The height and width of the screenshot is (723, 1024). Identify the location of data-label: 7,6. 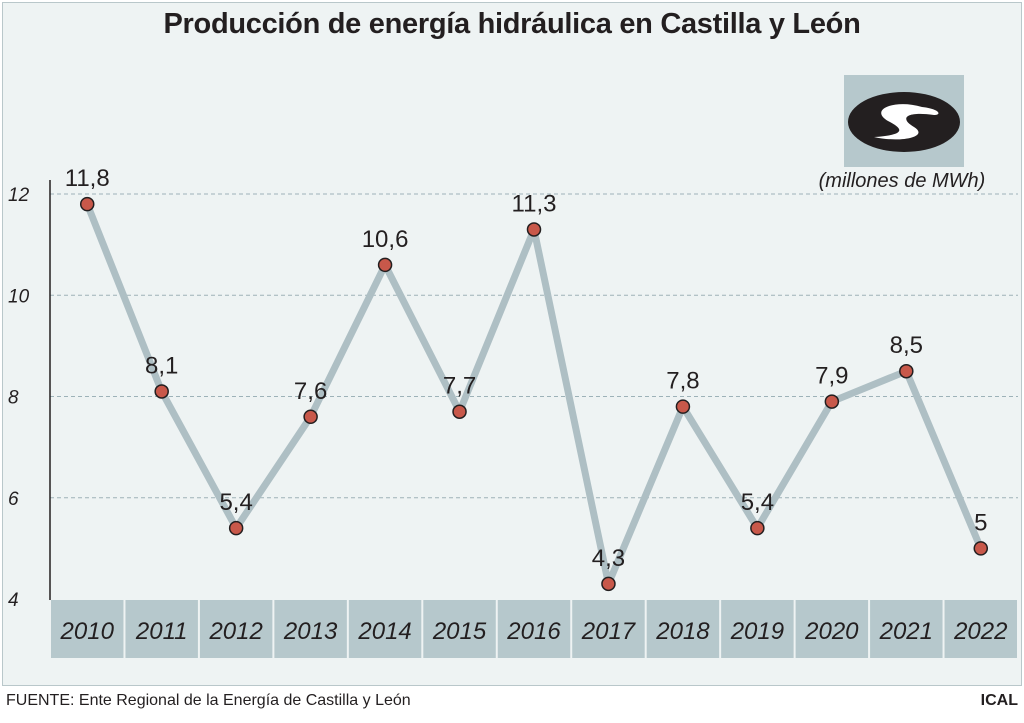
(310, 391).